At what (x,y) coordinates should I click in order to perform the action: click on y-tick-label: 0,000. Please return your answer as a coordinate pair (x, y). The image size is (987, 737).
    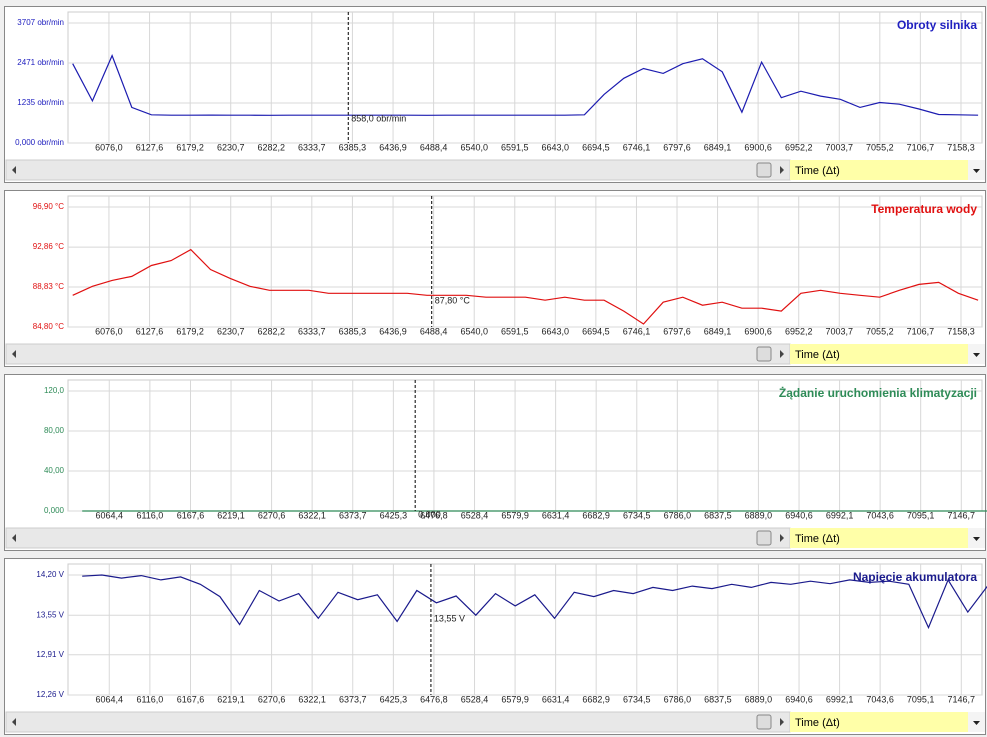
    Looking at the image, I should click on (54, 510).